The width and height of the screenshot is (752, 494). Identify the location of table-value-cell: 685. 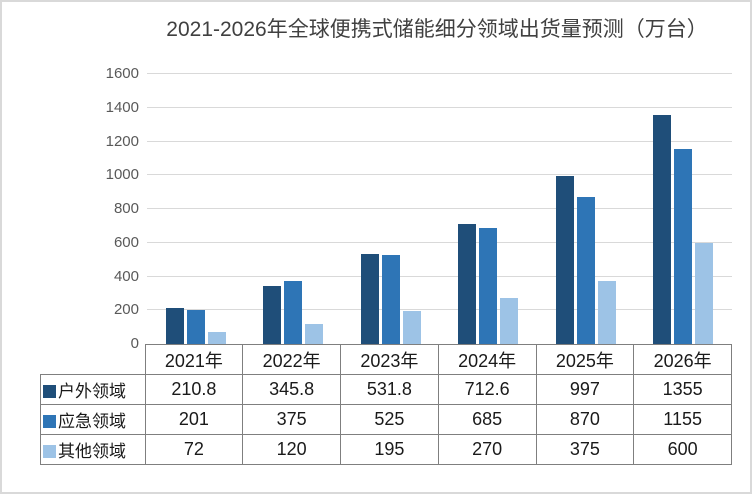
(487, 419).